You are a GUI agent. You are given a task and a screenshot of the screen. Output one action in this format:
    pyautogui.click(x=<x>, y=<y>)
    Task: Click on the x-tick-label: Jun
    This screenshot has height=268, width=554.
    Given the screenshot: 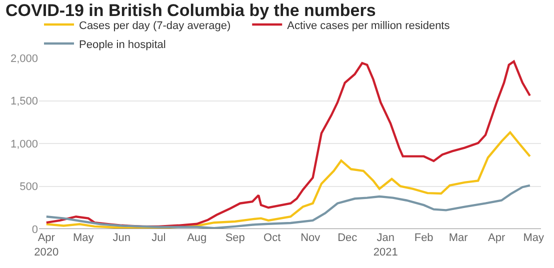 What is the action you would take?
    pyautogui.click(x=121, y=238)
    